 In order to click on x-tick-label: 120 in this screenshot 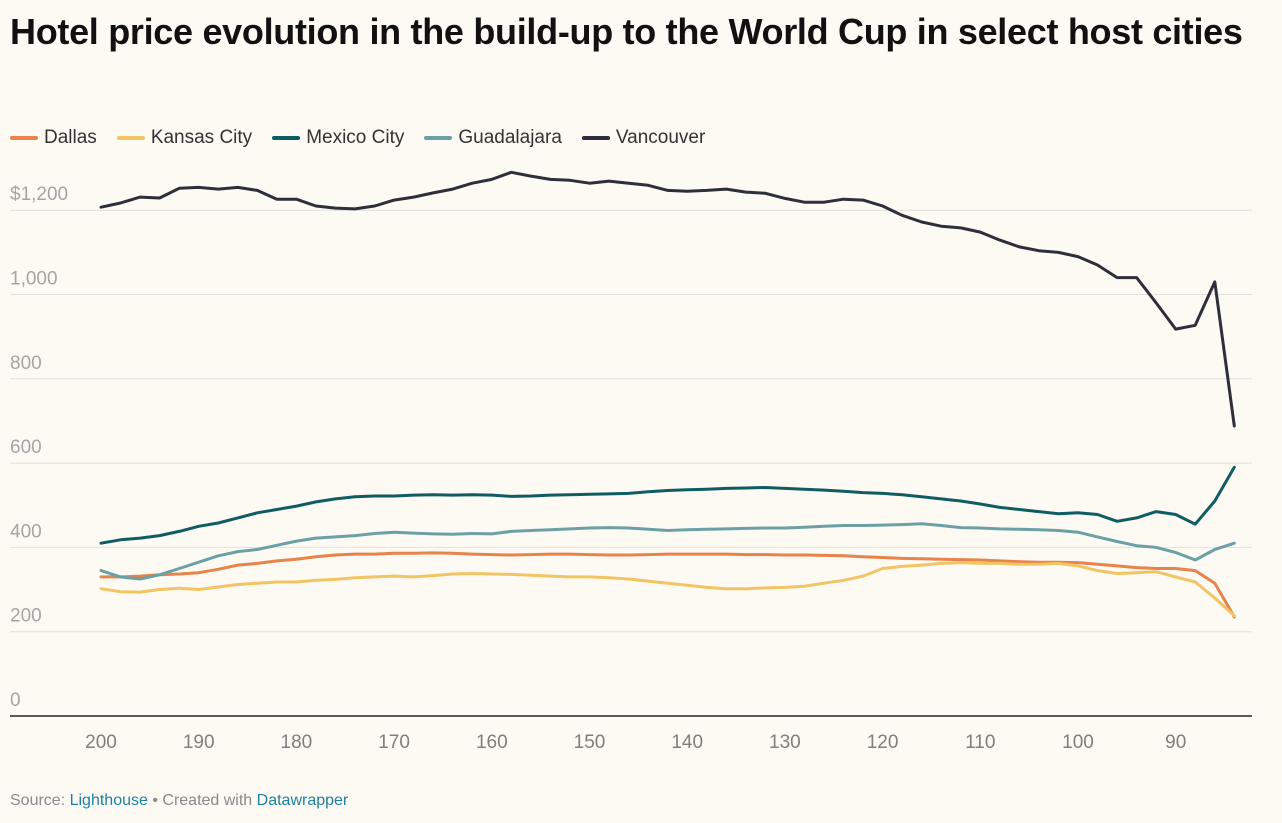, I will do `click(883, 742)`.